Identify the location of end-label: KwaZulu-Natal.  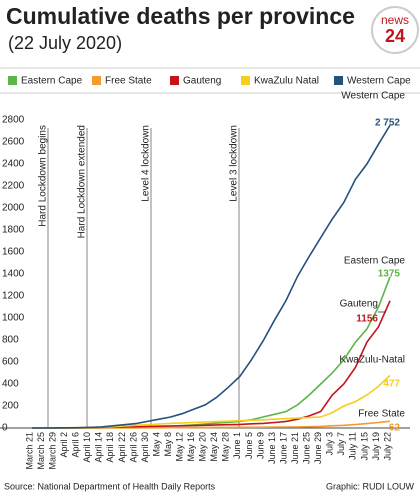
(372, 360).